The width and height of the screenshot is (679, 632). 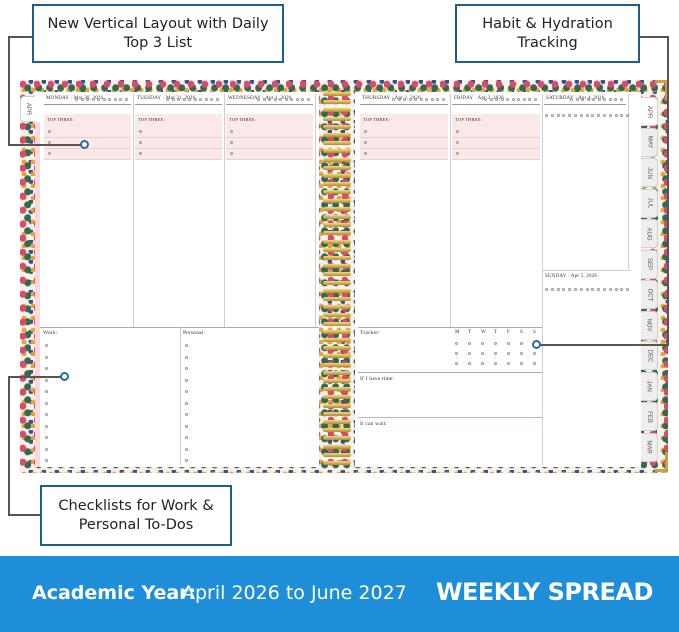 What do you see at coordinates (294, 593) in the screenshot?
I see `banner-range: April 2026 to June 2027` at bounding box center [294, 593].